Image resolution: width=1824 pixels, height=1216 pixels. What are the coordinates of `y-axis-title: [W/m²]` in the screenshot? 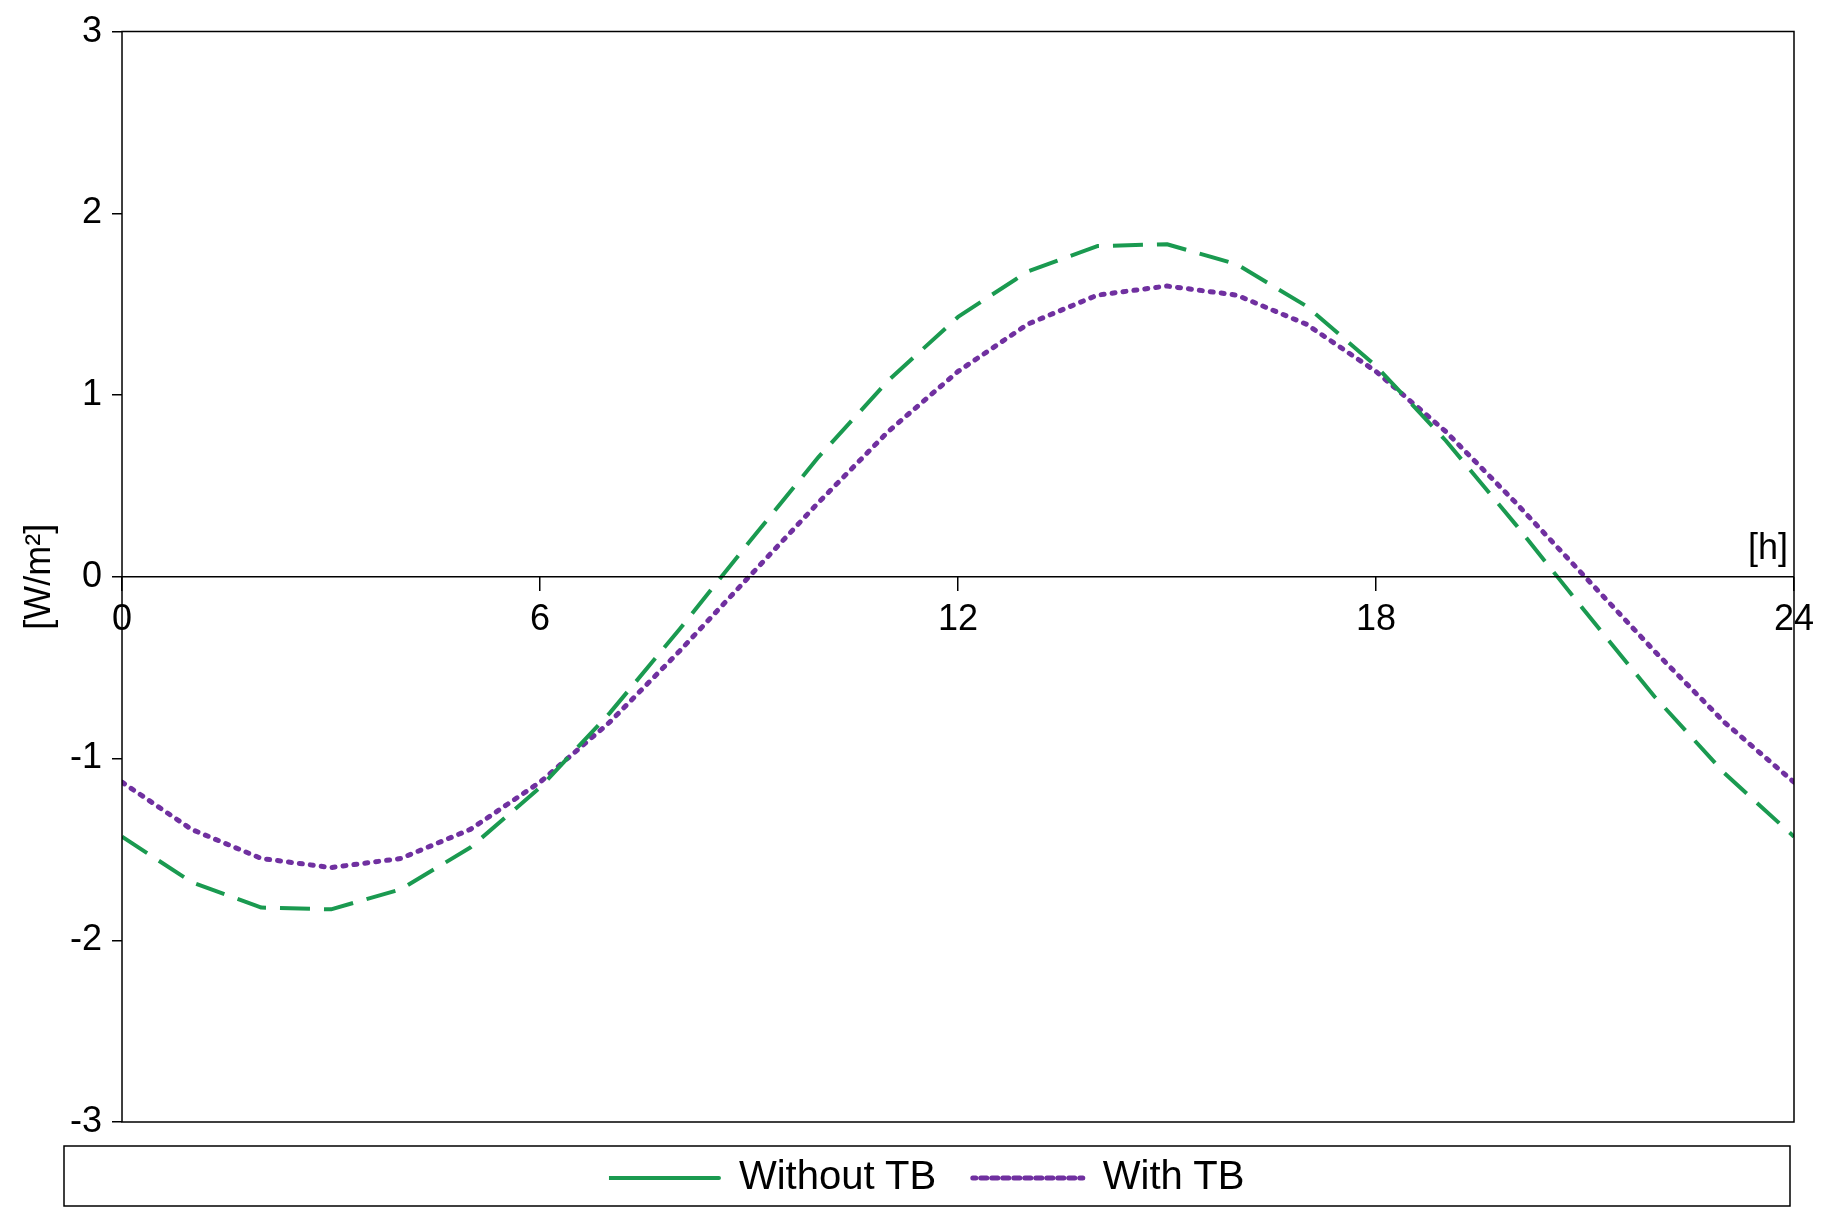 It's located at (37, 576).